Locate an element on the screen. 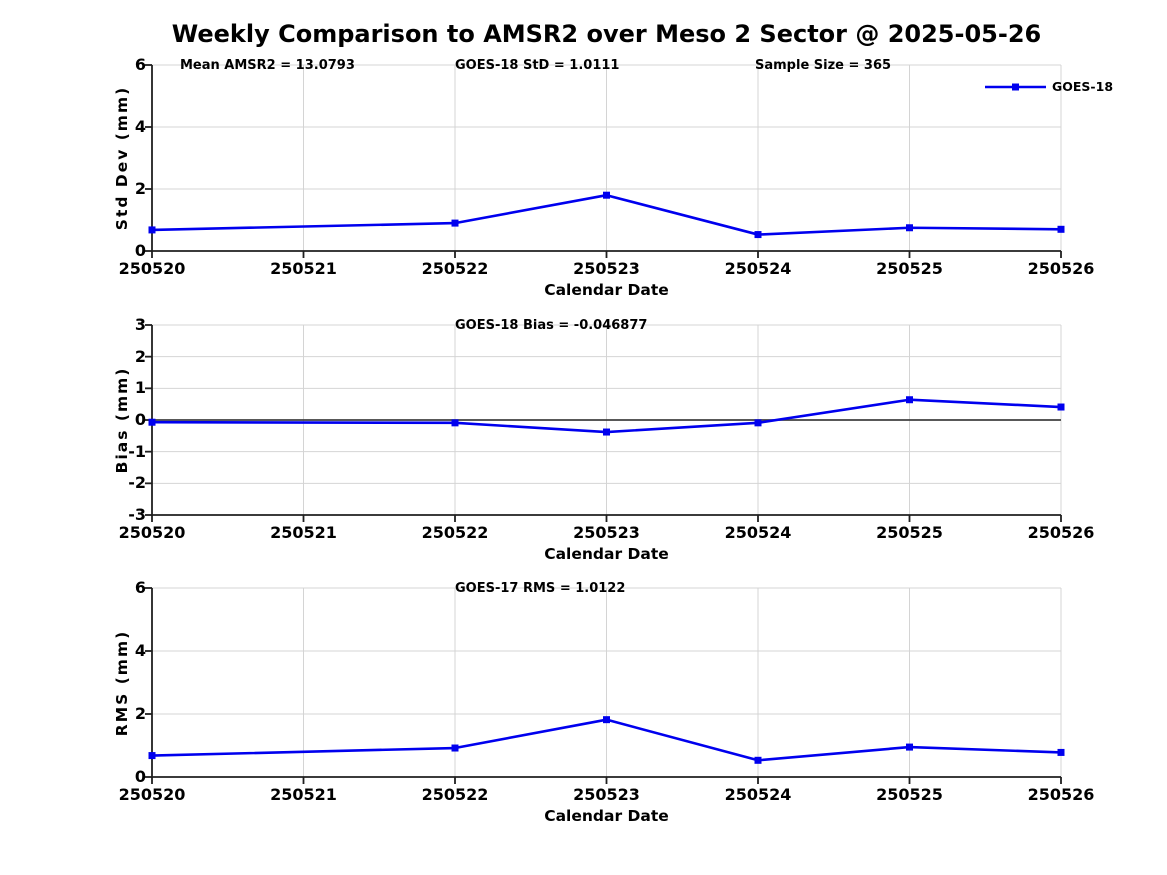  y-axis-label: RMS (mm) is located at coordinates (122, 682).